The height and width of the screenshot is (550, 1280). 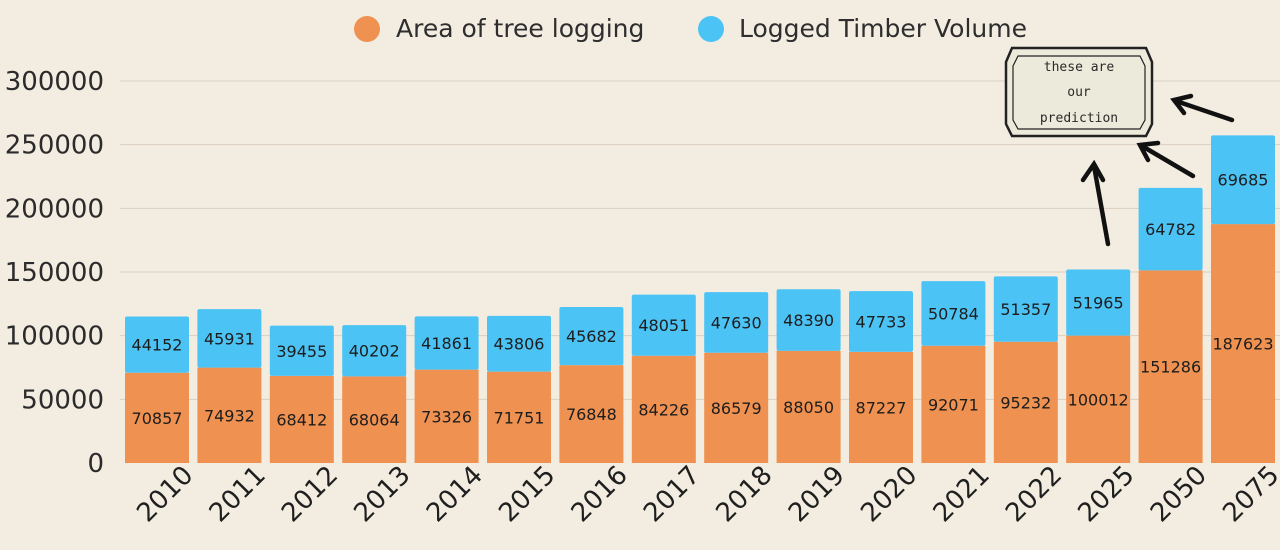 What do you see at coordinates (54, 82) in the screenshot?
I see `y-tick-label: 300000` at bounding box center [54, 82].